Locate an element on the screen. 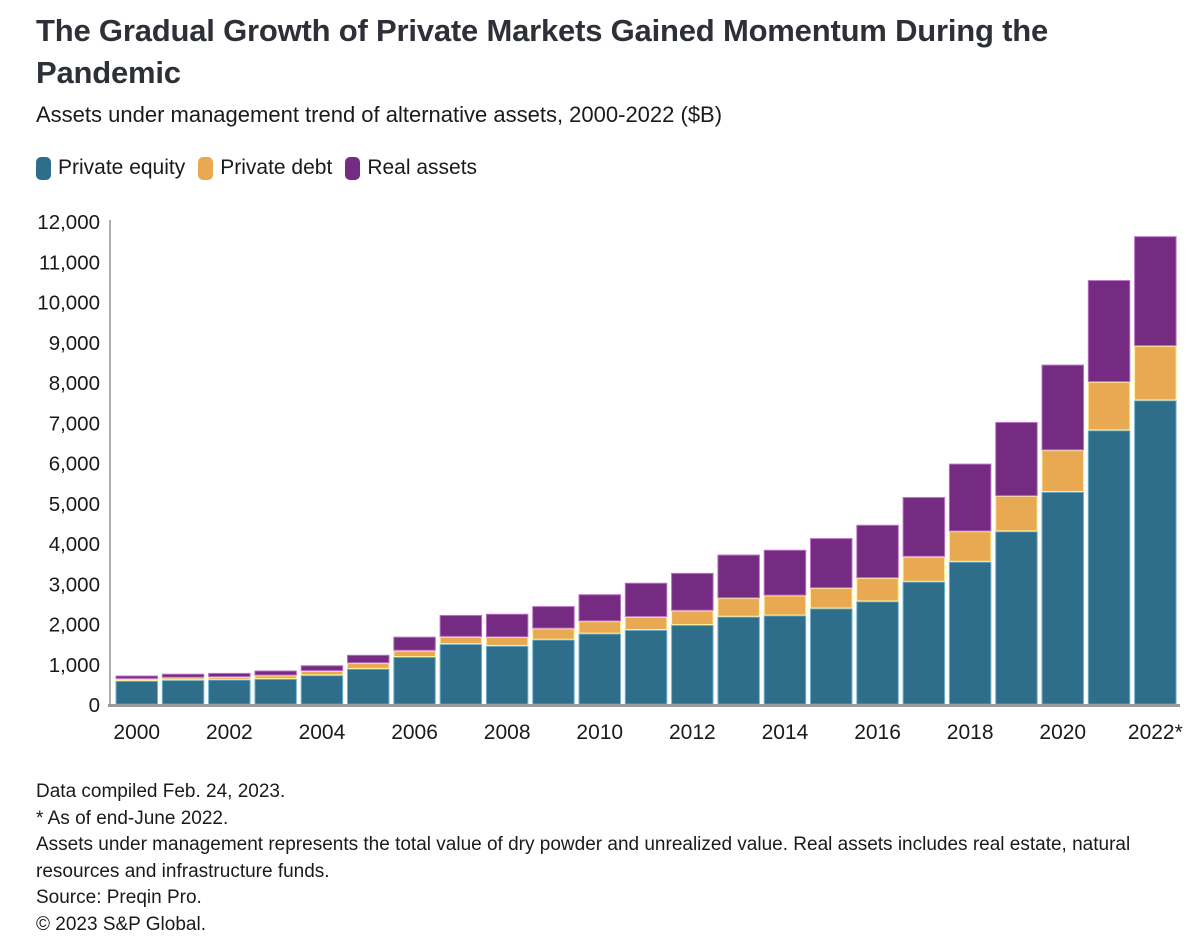  legend-item-private-debt: Private debt is located at coordinates (265, 168).